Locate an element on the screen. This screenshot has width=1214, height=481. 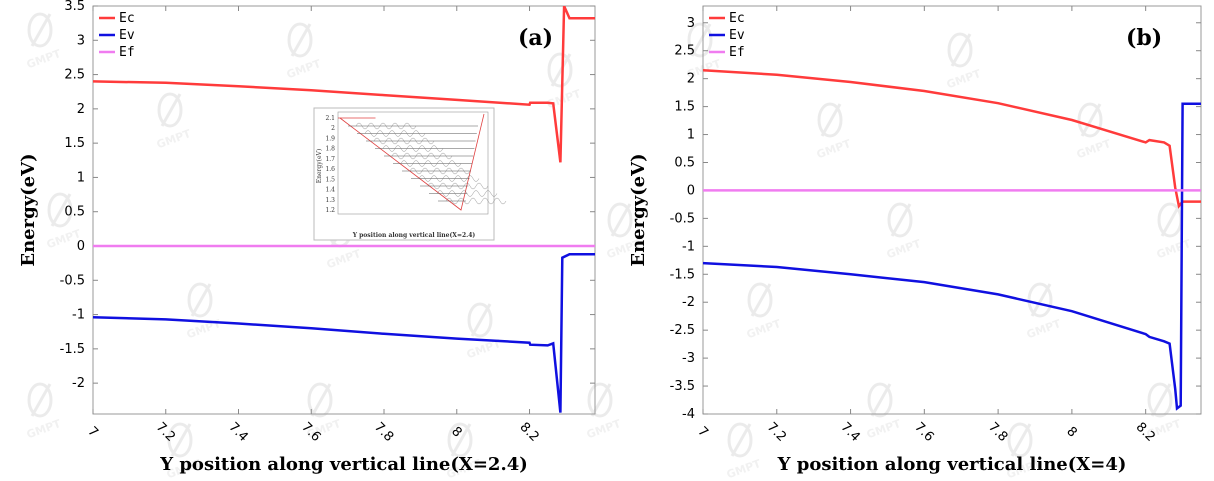
x-tick-label: 8.2 is located at coordinates (1145, 432).